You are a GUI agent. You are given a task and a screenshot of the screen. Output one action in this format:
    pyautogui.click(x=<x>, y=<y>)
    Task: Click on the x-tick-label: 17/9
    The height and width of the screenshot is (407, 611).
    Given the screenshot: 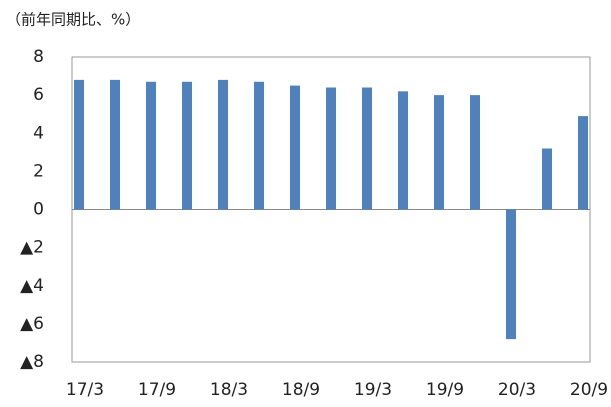 What is the action you would take?
    pyautogui.click(x=157, y=390)
    